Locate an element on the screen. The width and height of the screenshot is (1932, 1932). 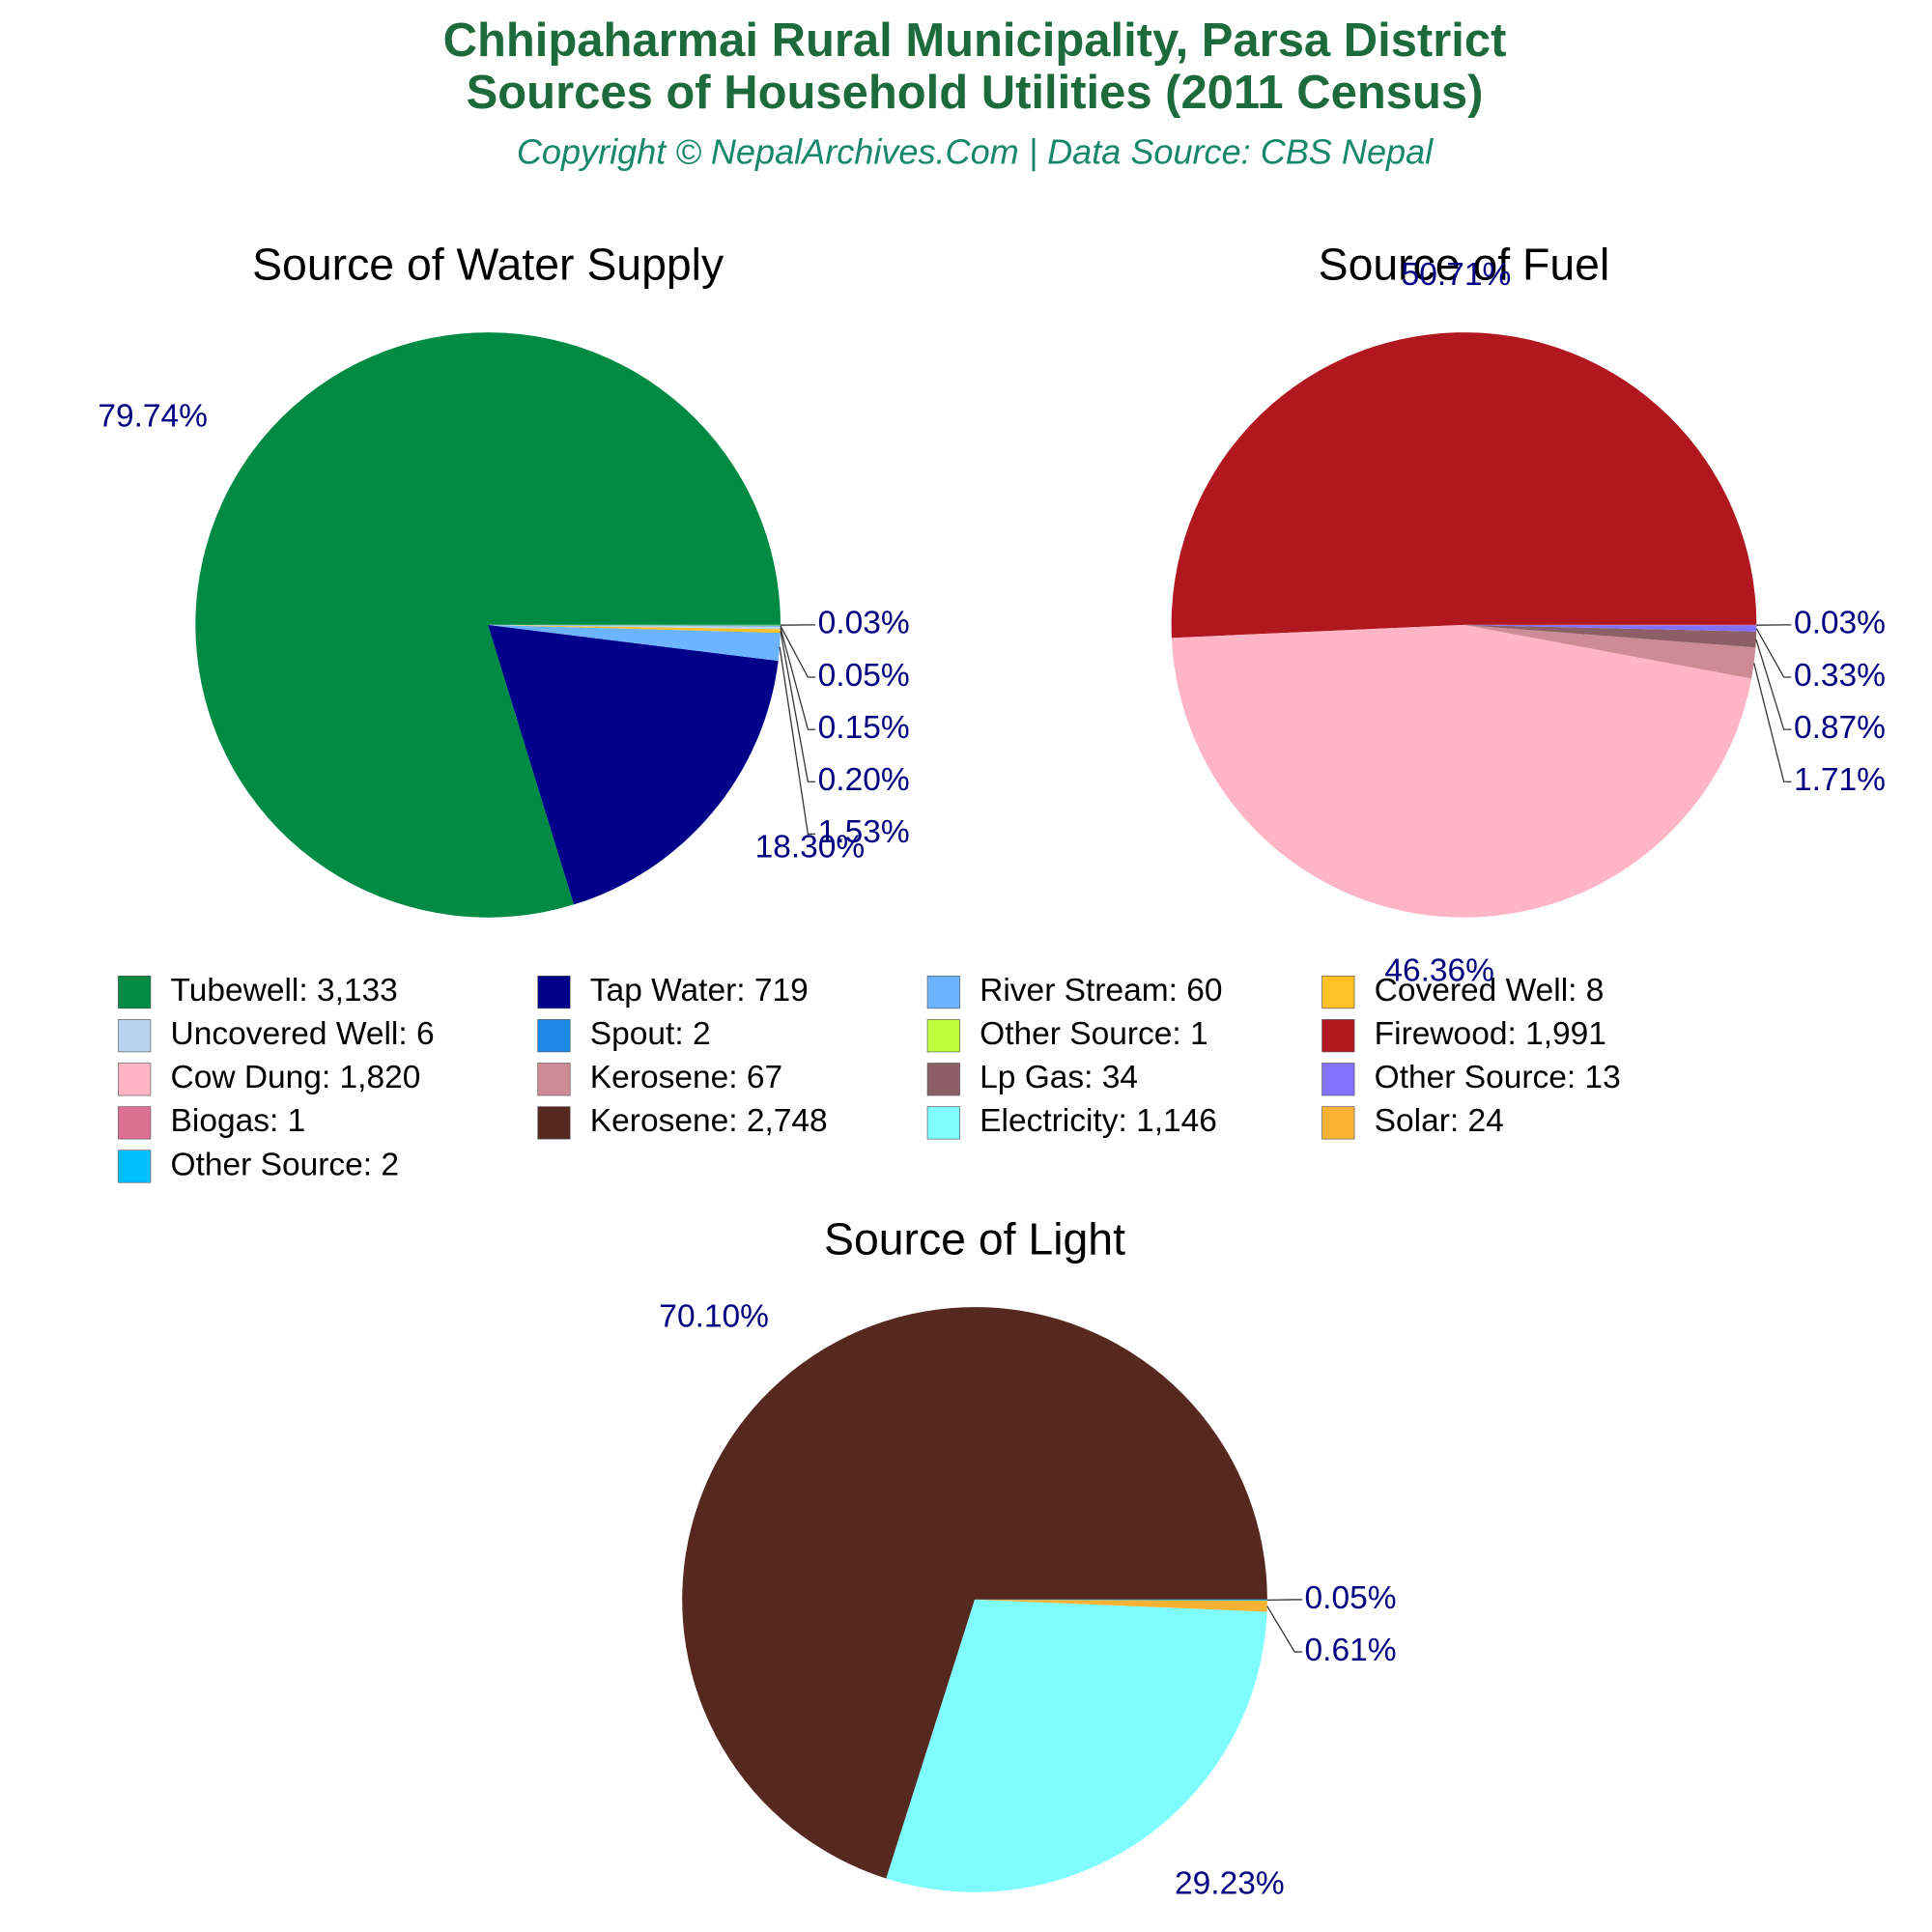
chart-title: Source of Water Supply is located at coordinates (488, 264).